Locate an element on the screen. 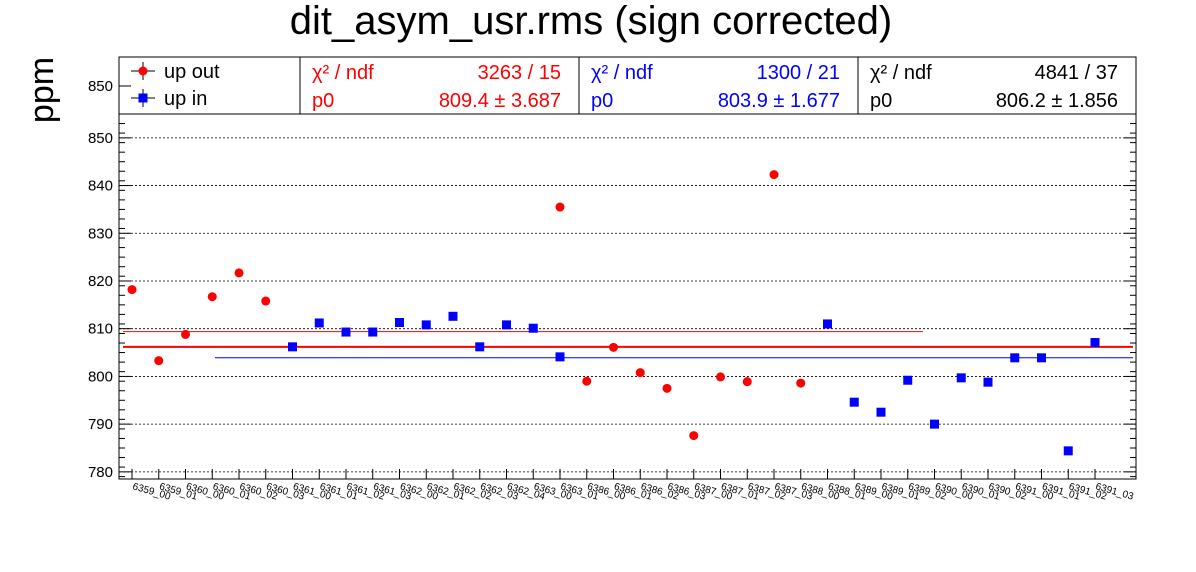  legend-marker-square is located at coordinates (143, 98).